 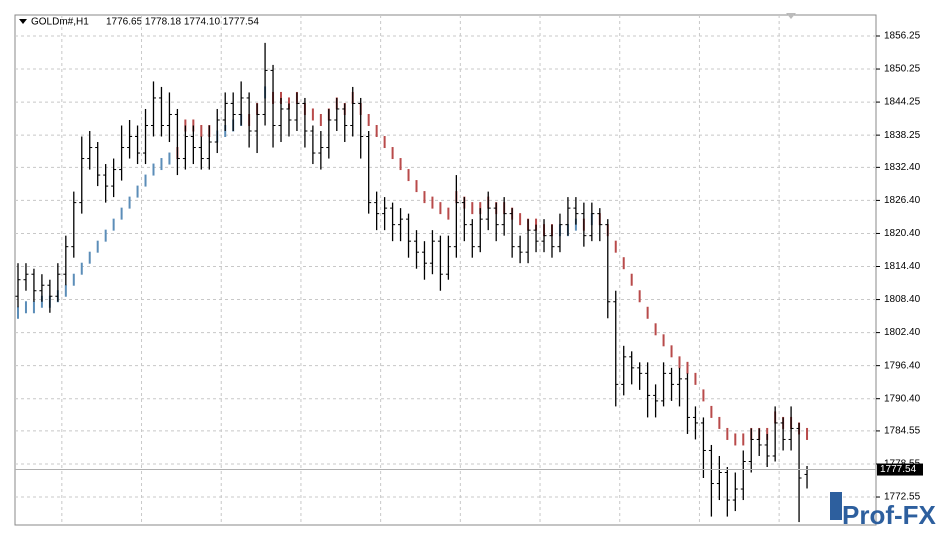 What do you see at coordinates (902, 167) in the screenshot?
I see `y-tick-label: 1832.40` at bounding box center [902, 167].